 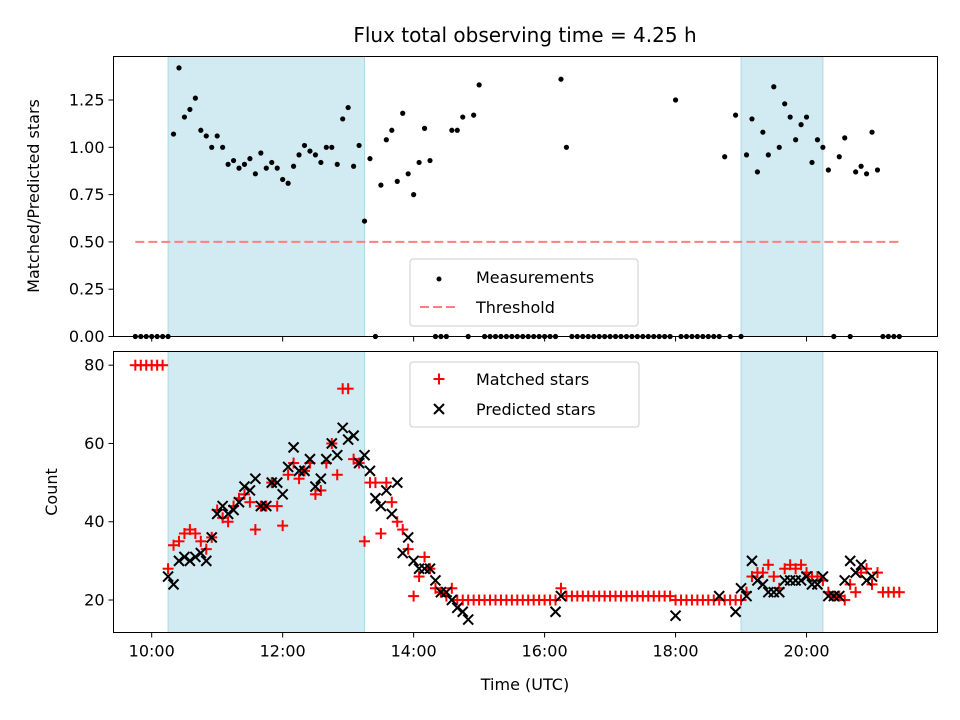 I want to click on bottom-ytick-label: 40, so click(x=94, y=521).